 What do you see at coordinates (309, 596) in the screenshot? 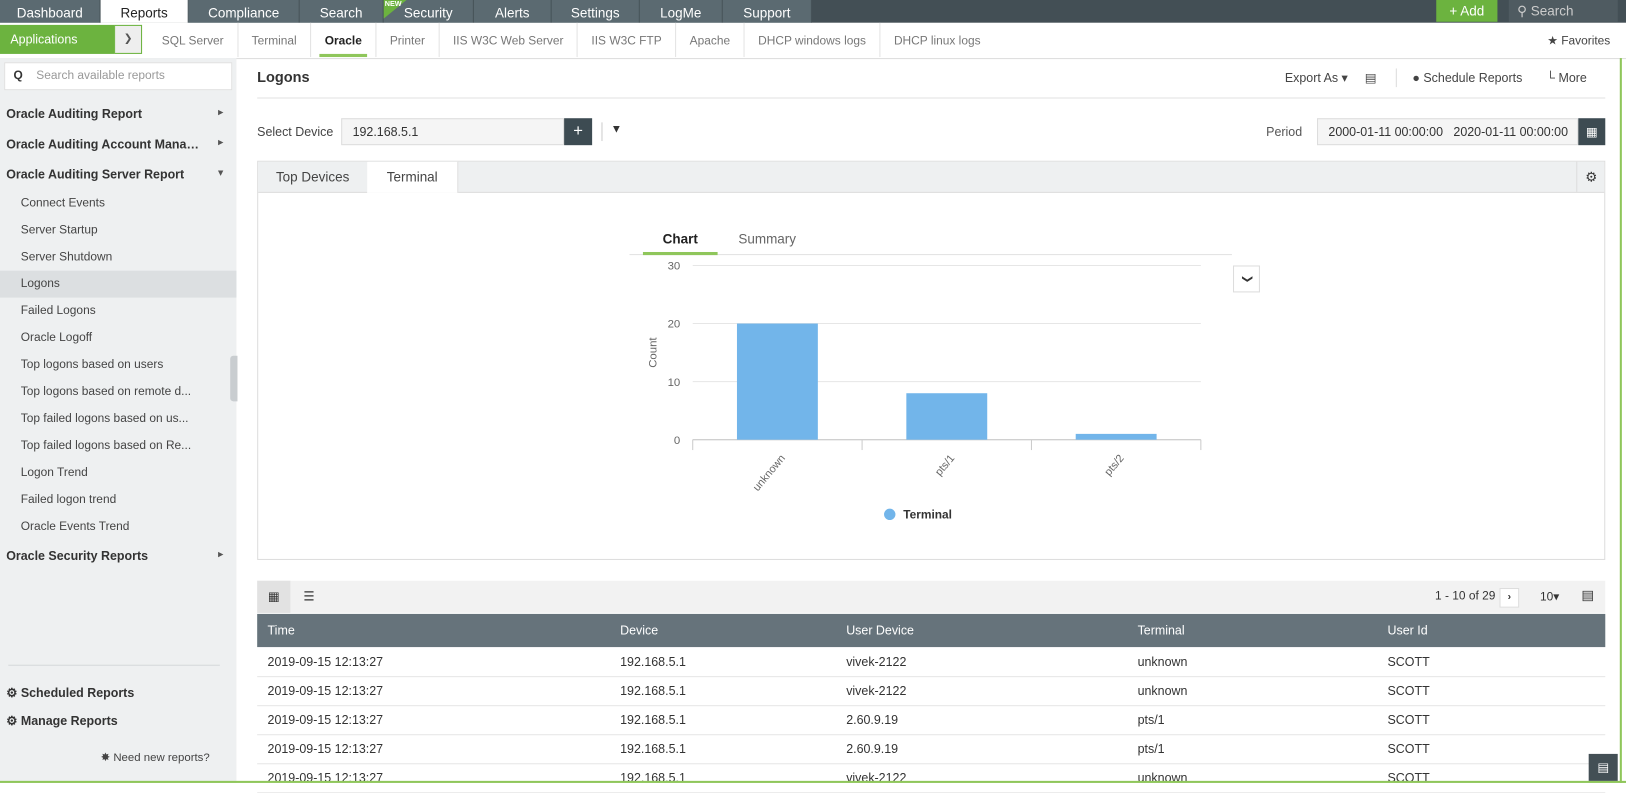
I see `list-view-icon: ☰` at bounding box center [309, 596].